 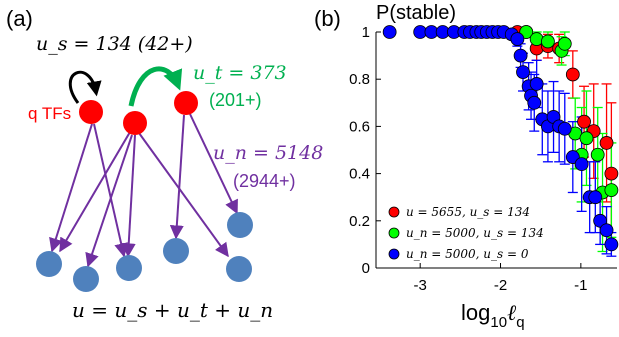 What do you see at coordinates (359, 79) in the screenshot?
I see `y-tick-label: 0.8` at bounding box center [359, 79].